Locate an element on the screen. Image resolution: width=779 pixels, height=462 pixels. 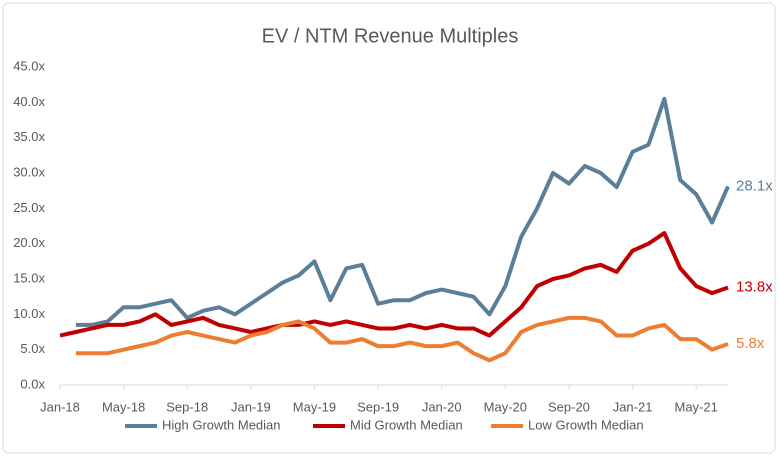
x-tick-label: Sep-20 is located at coordinates (569, 406).